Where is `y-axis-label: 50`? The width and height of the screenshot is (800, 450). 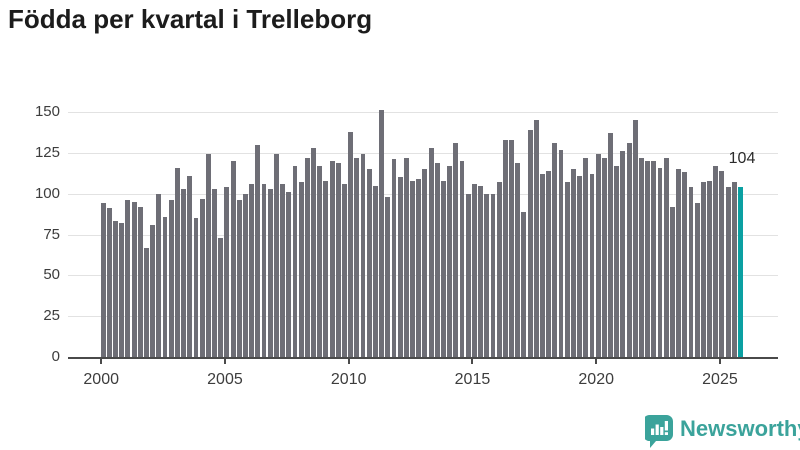 y-axis-label: 50 is located at coordinates (51, 275).